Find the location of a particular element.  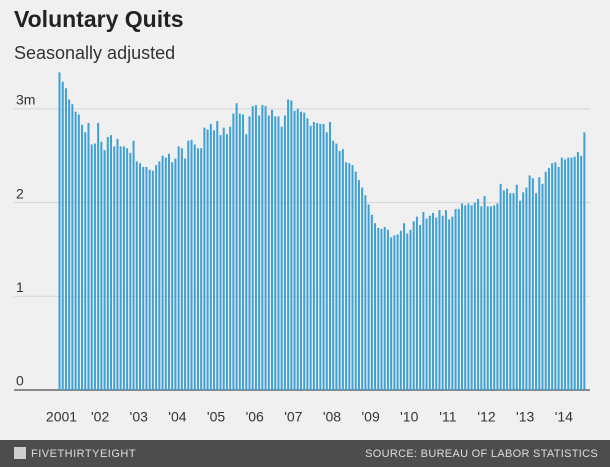

y-tick-label: 2 is located at coordinates (20, 193).